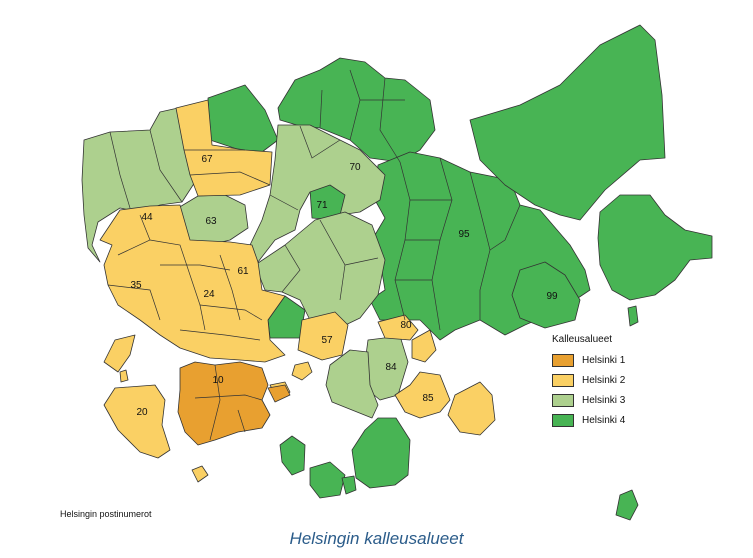 Image resolution: width=753 pixels, height=558 pixels. What do you see at coordinates (243, 271) in the screenshot?
I see `district-label-61: 61` at bounding box center [243, 271].